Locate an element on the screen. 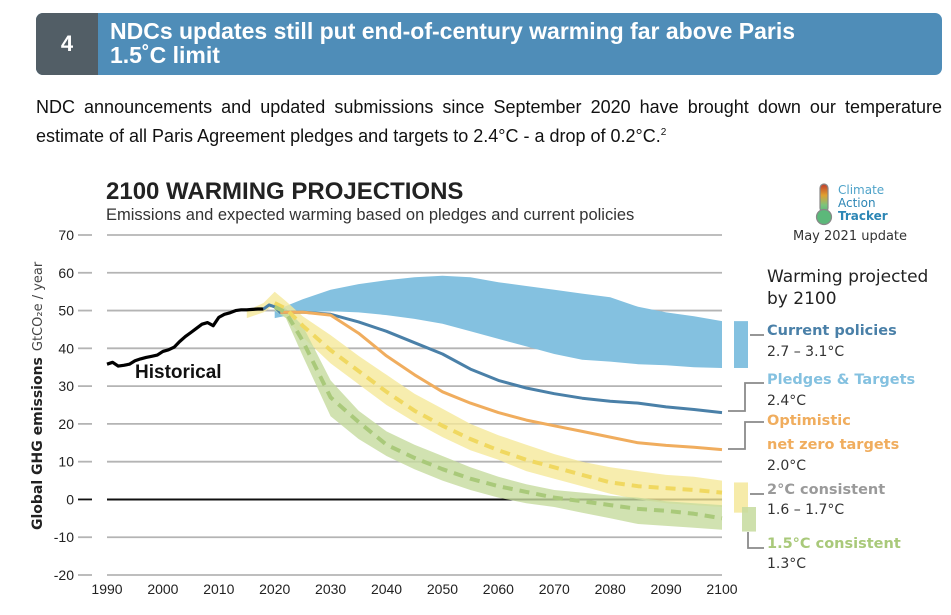 The image size is (951, 615). legend-connectors is located at coordinates (746, 441).